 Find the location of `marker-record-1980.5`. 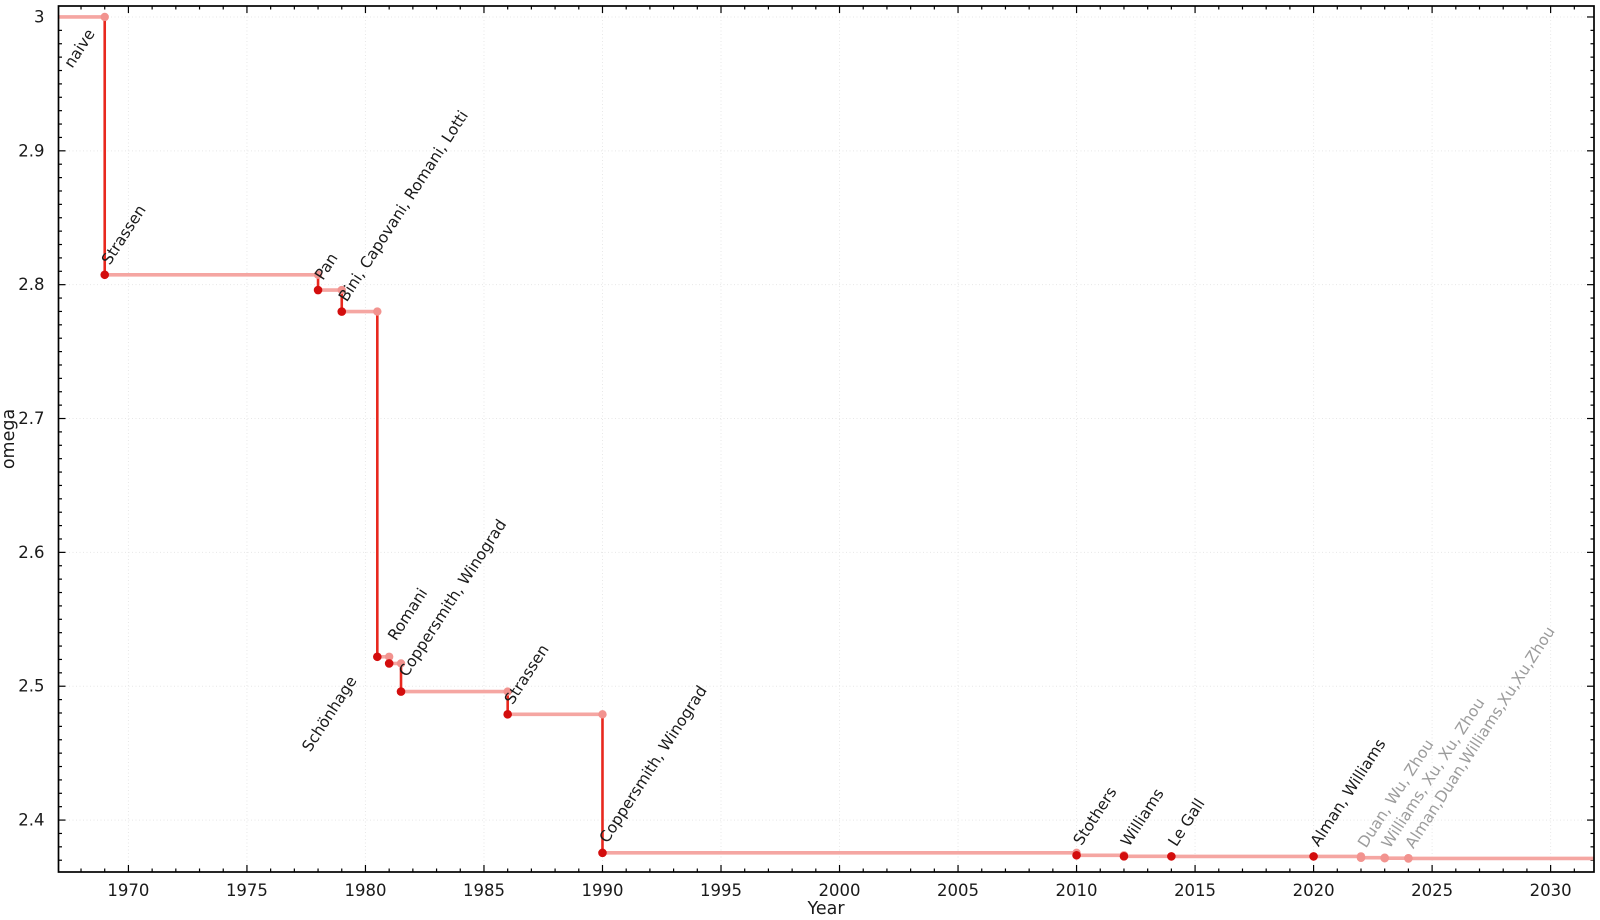

marker-record-1980.5 is located at coordinates (377, 657).